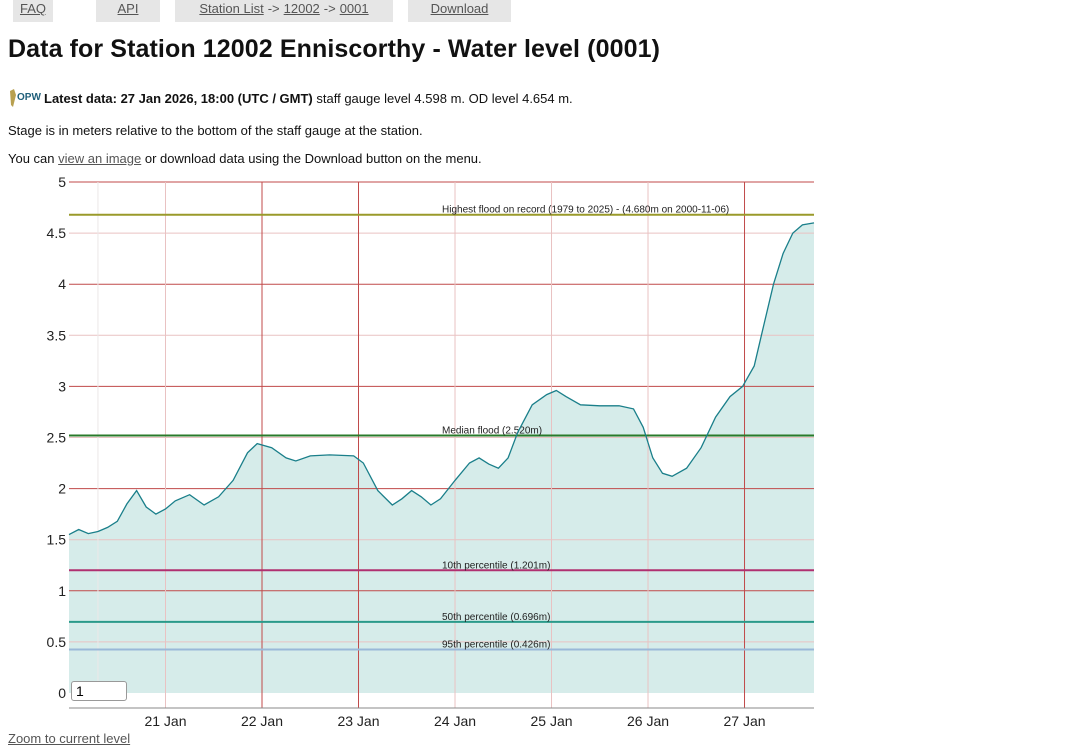 The height and width of the screenshot is (748, 1072). What do you see at coordinates (69, 738) in the screenshot?
I see `zoom-to-current-level-link: Zoom to current level` at bounding box center [69, 738].